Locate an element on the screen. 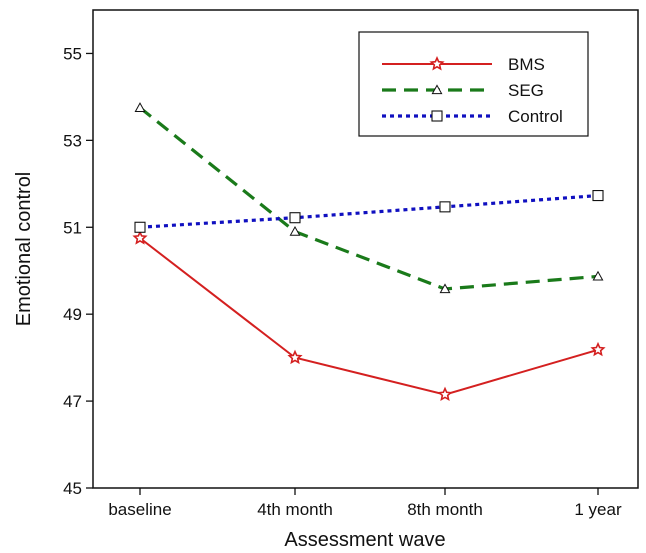  legend-marker-control is located at coordinates (437, 116).